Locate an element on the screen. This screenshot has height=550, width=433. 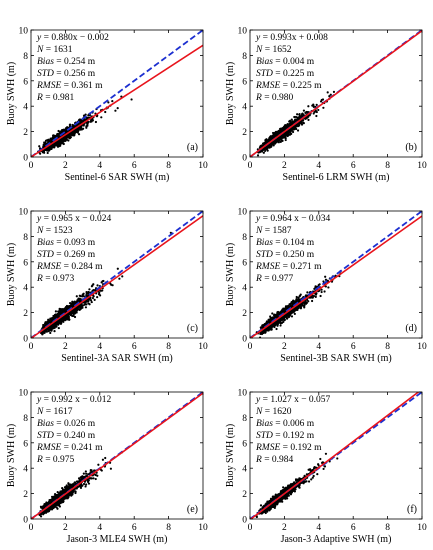
y-tick-label: 10 is located at coordinates (243, 32).